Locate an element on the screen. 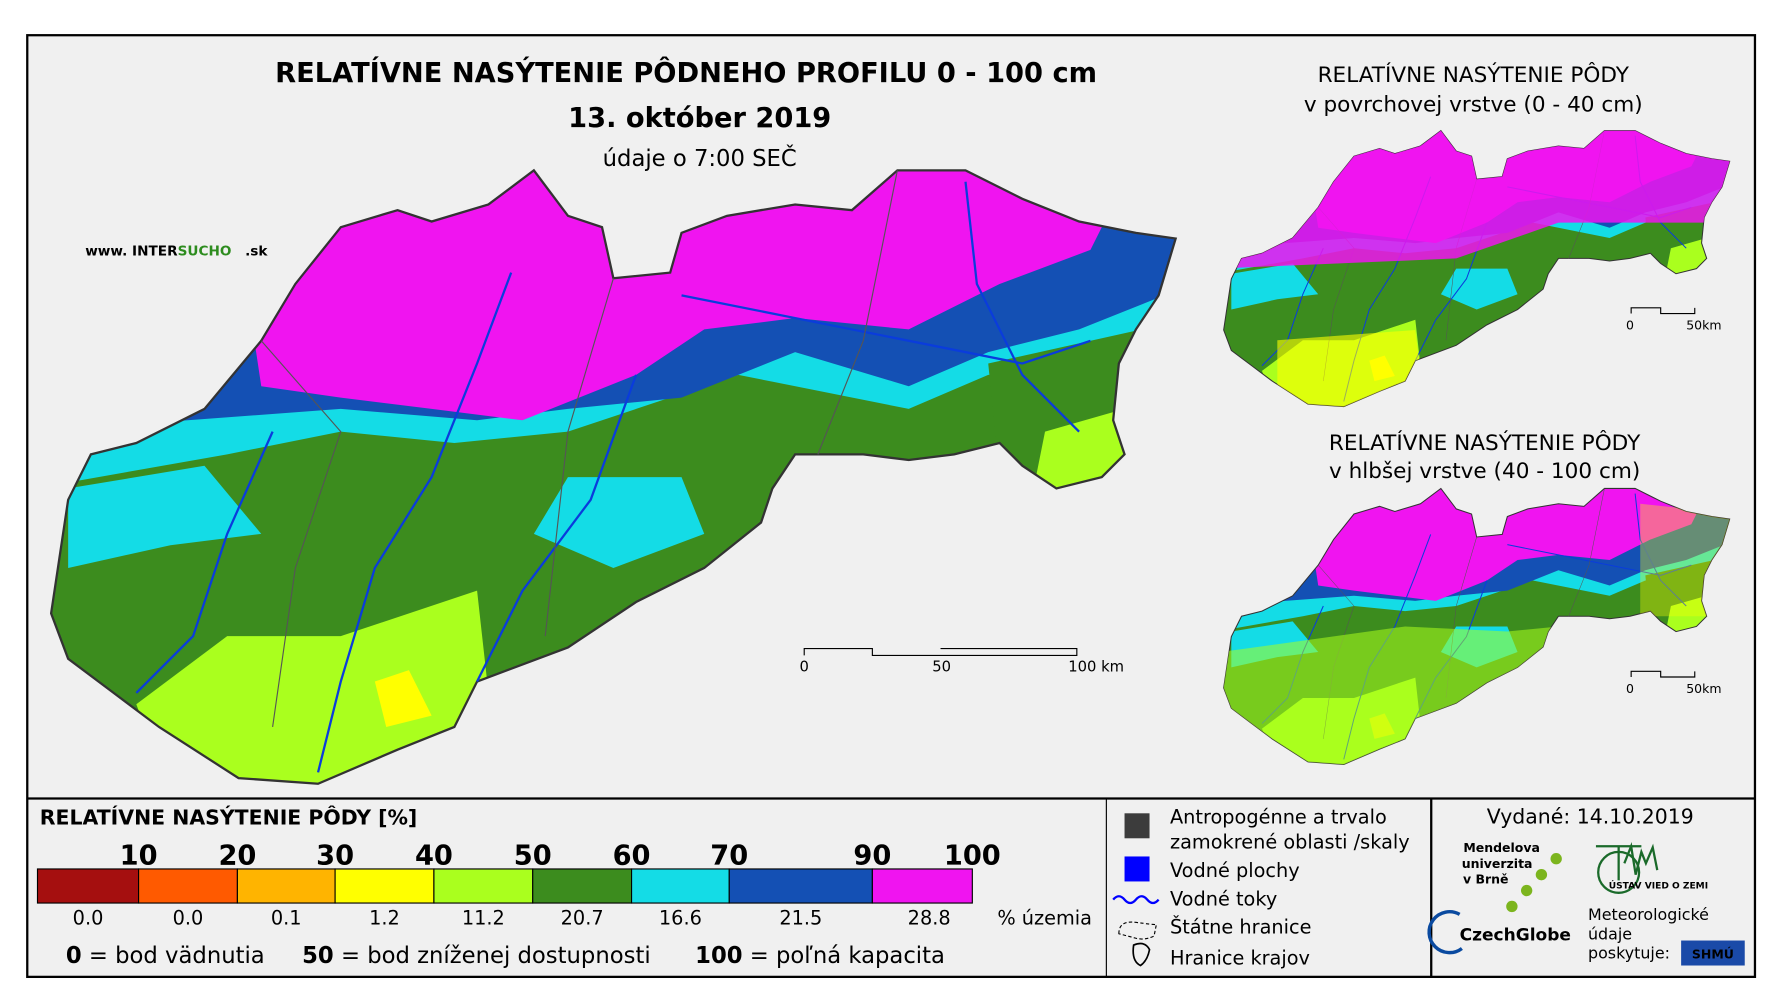 This screenshot has width=1772, height=1003. symbol-water-body is located at coordinates (1137, 869).